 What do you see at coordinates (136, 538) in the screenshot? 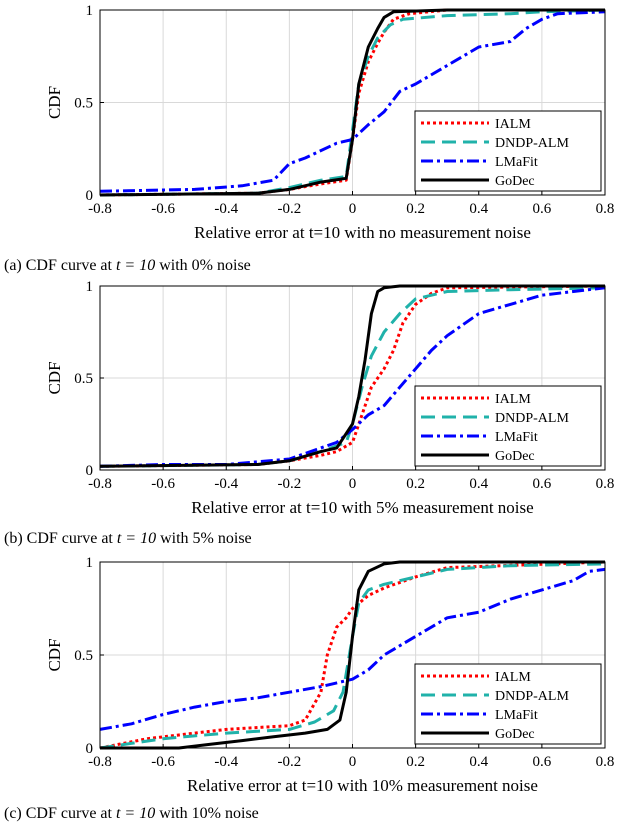
I see `caption-b-math: t = 10` at bounding box center [136, 538].